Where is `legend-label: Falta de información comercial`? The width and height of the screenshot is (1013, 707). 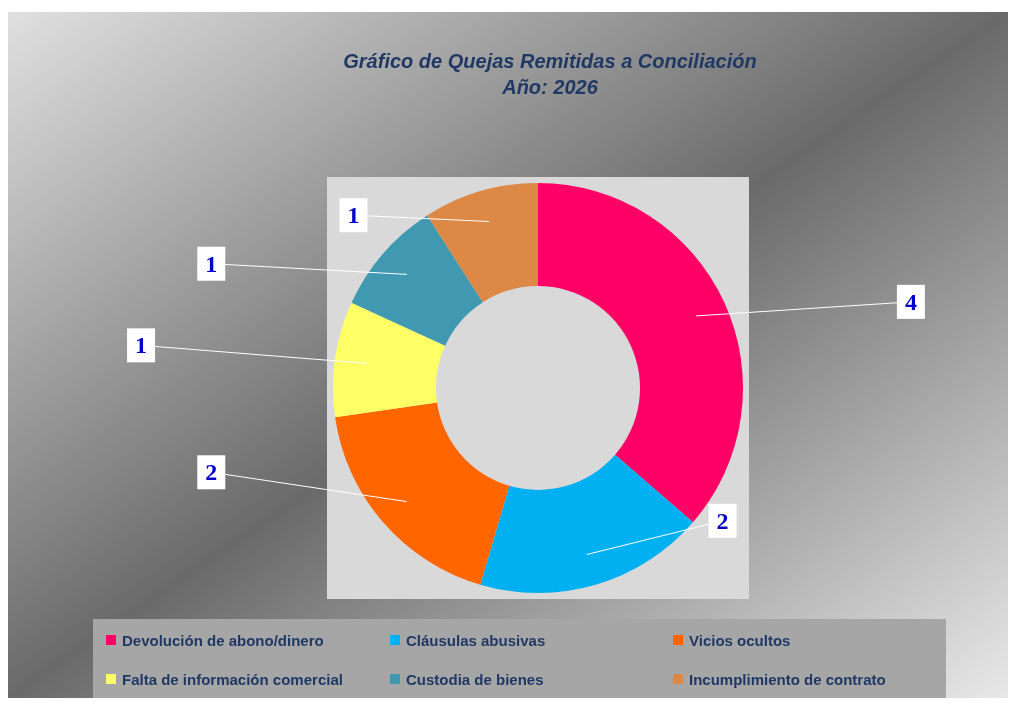
legend-label: Falta de información comercial is located at coordinates (232, 679).